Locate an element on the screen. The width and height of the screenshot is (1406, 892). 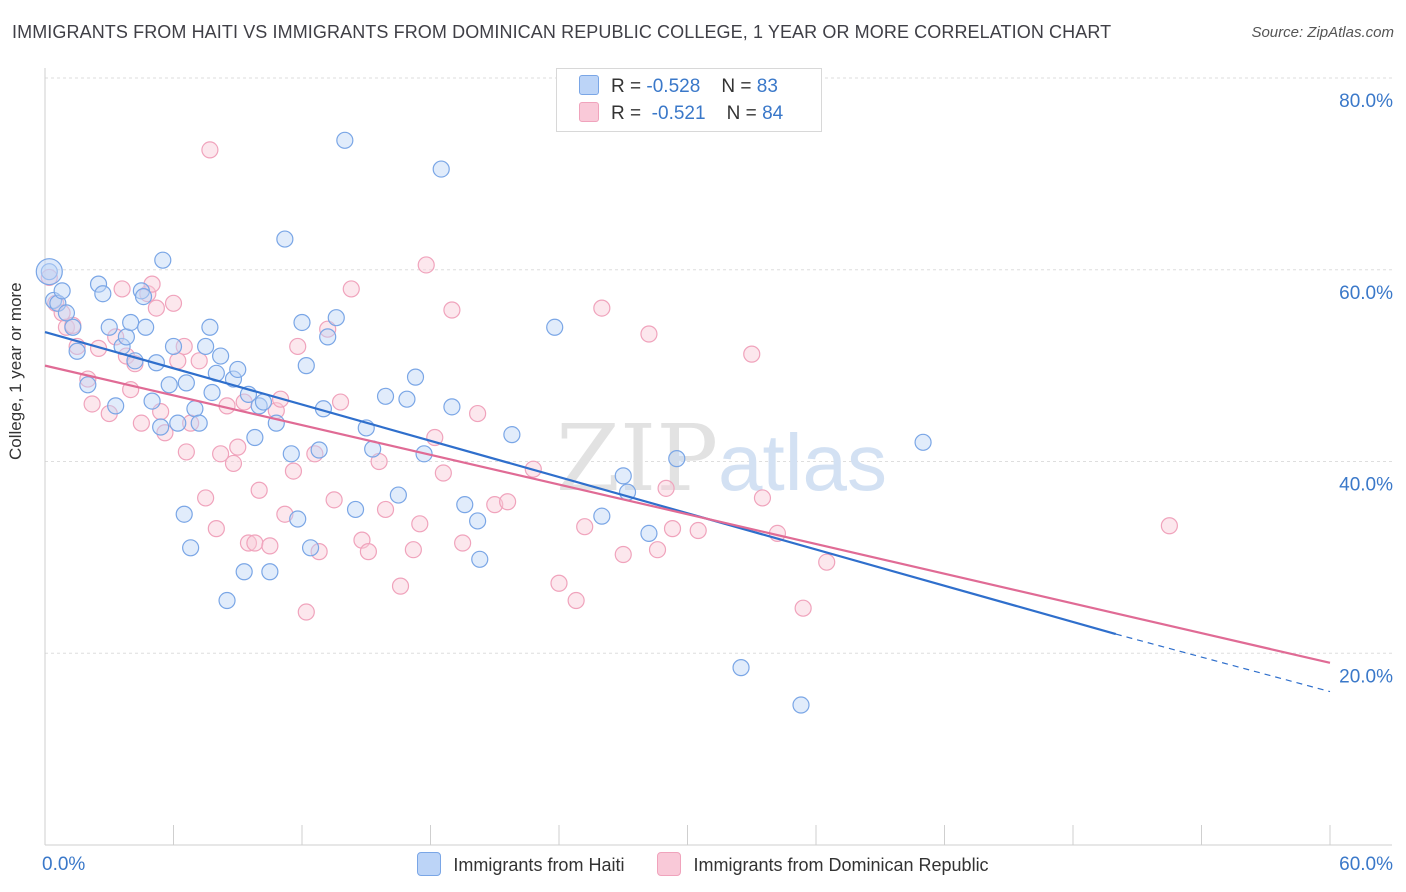
x-axis-ticks is located at coordinates (687, 835).